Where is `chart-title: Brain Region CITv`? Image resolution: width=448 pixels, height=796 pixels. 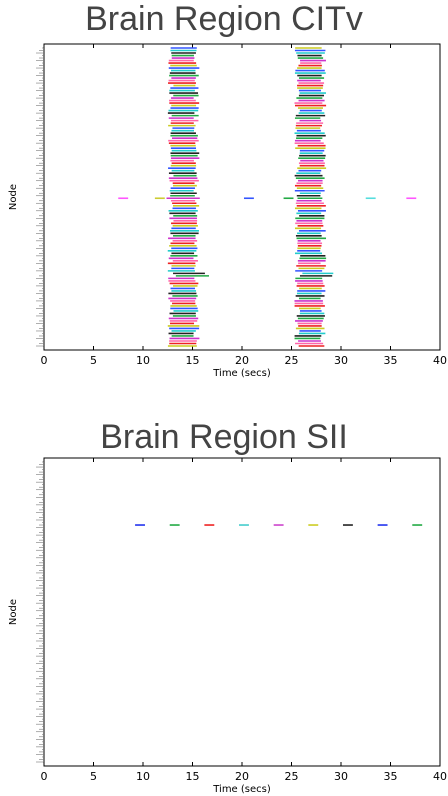
chart-title: Brain Region CITv is located at coordinates (224, 19).